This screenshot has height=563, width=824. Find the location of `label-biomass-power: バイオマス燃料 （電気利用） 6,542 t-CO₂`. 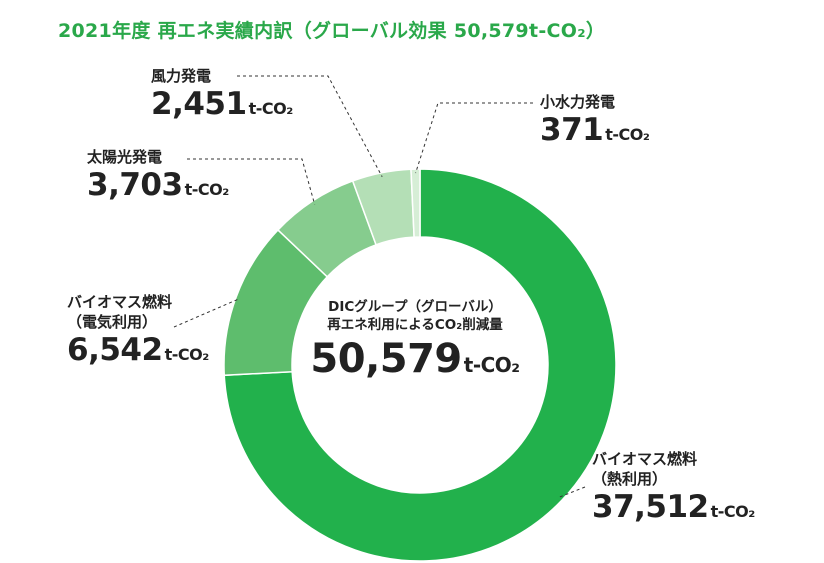

label-biomass-power: バイオマス燃料 （電気利用） 6,542 t-CO₂ is located at coordinates (138, 332).